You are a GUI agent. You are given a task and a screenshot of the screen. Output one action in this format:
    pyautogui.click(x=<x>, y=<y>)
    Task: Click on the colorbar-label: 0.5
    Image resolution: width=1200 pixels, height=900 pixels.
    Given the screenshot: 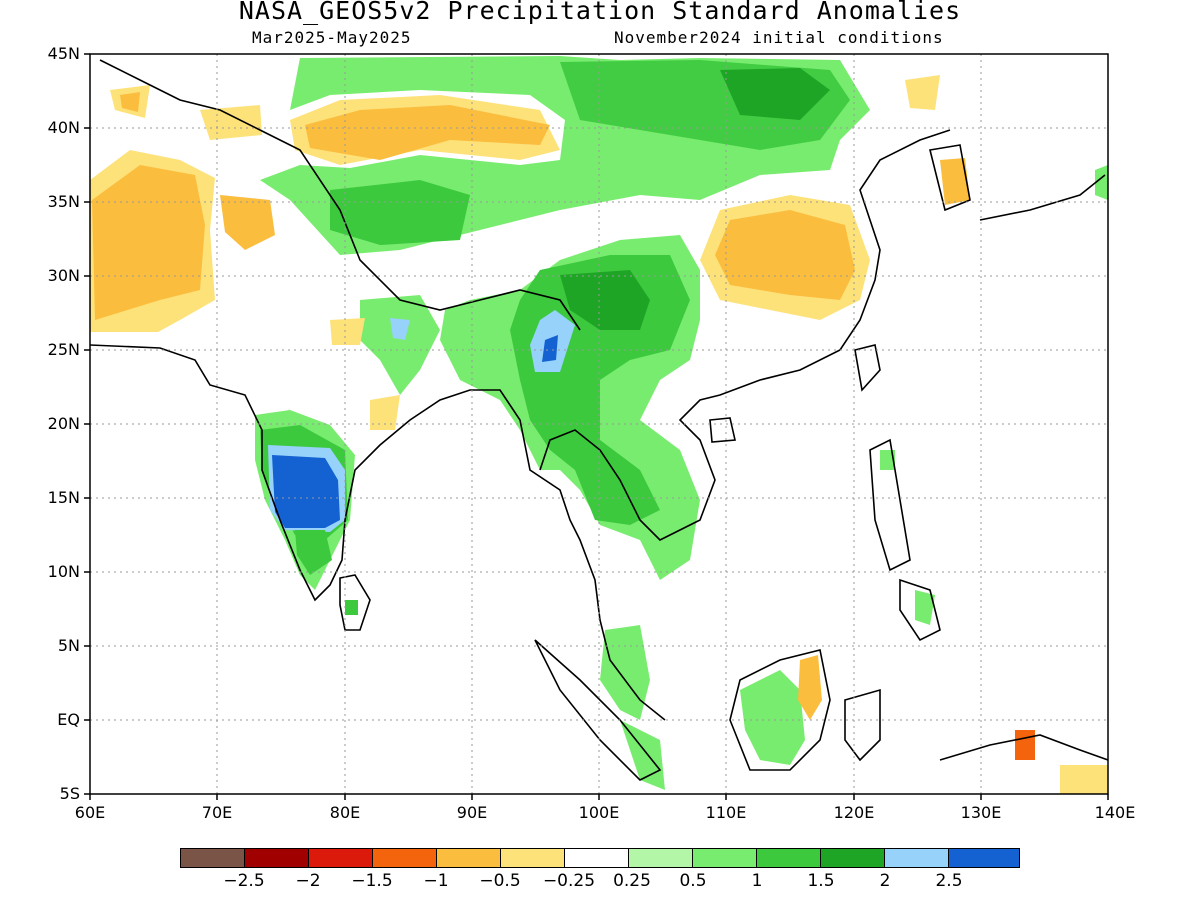 What is the action you would take?
    pyautogui.click(x=693, y=881)
    